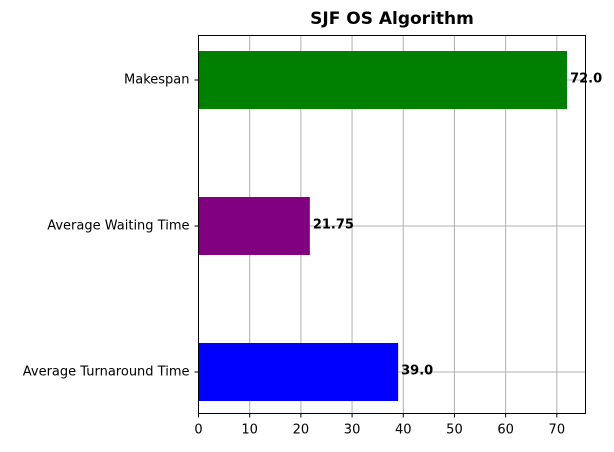  Describe the element at coordinates (106, 372) in the screenshot. I see `y-tick-label: Average Turnaround Time` at that location.